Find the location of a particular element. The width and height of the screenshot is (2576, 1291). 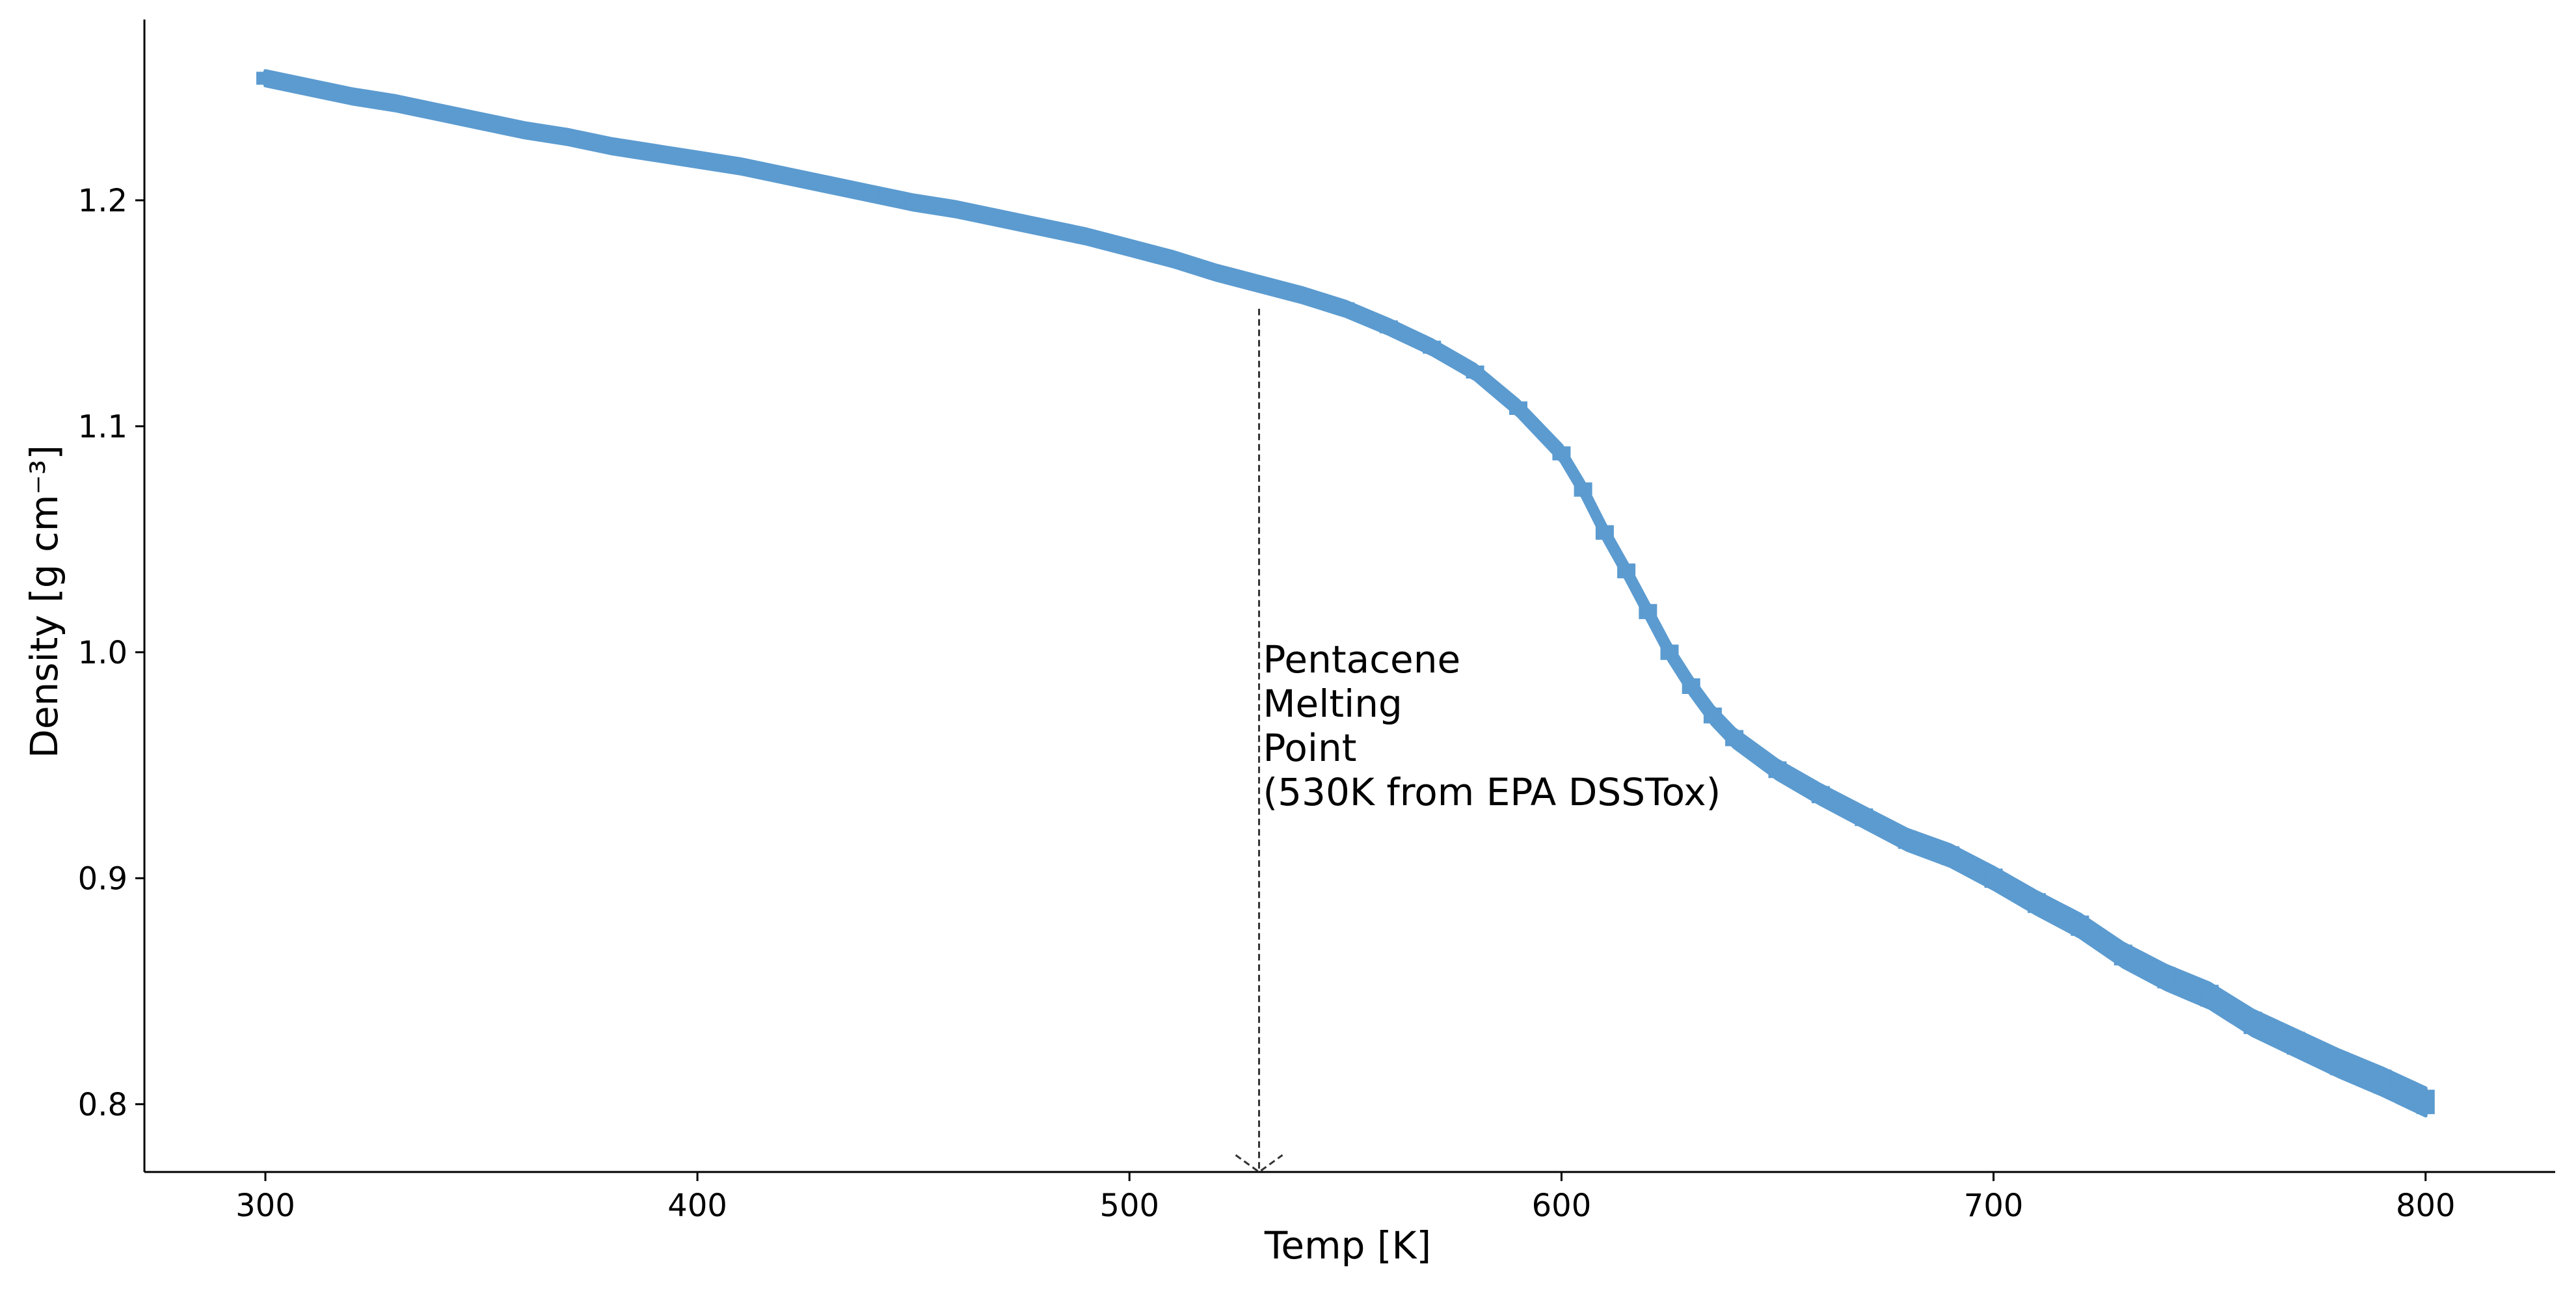

y-tick-label: 1.1 is located at coordinates (102, 426).